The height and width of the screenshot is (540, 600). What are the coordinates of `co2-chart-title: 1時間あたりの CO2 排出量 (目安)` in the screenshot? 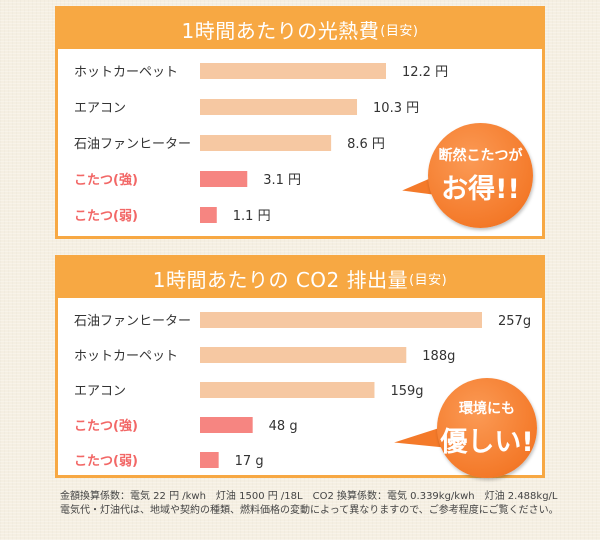 It's located at (300, 278).